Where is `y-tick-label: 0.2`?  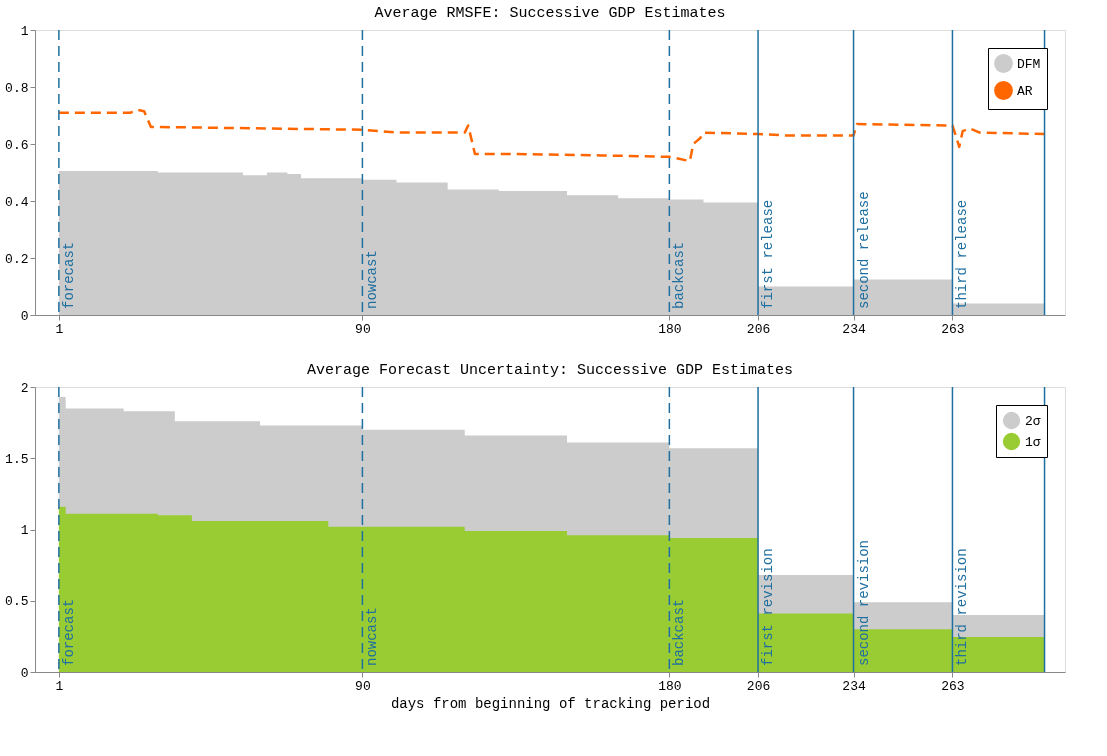 y-tick-label: 0.2 is located at coordinates (17, 259).